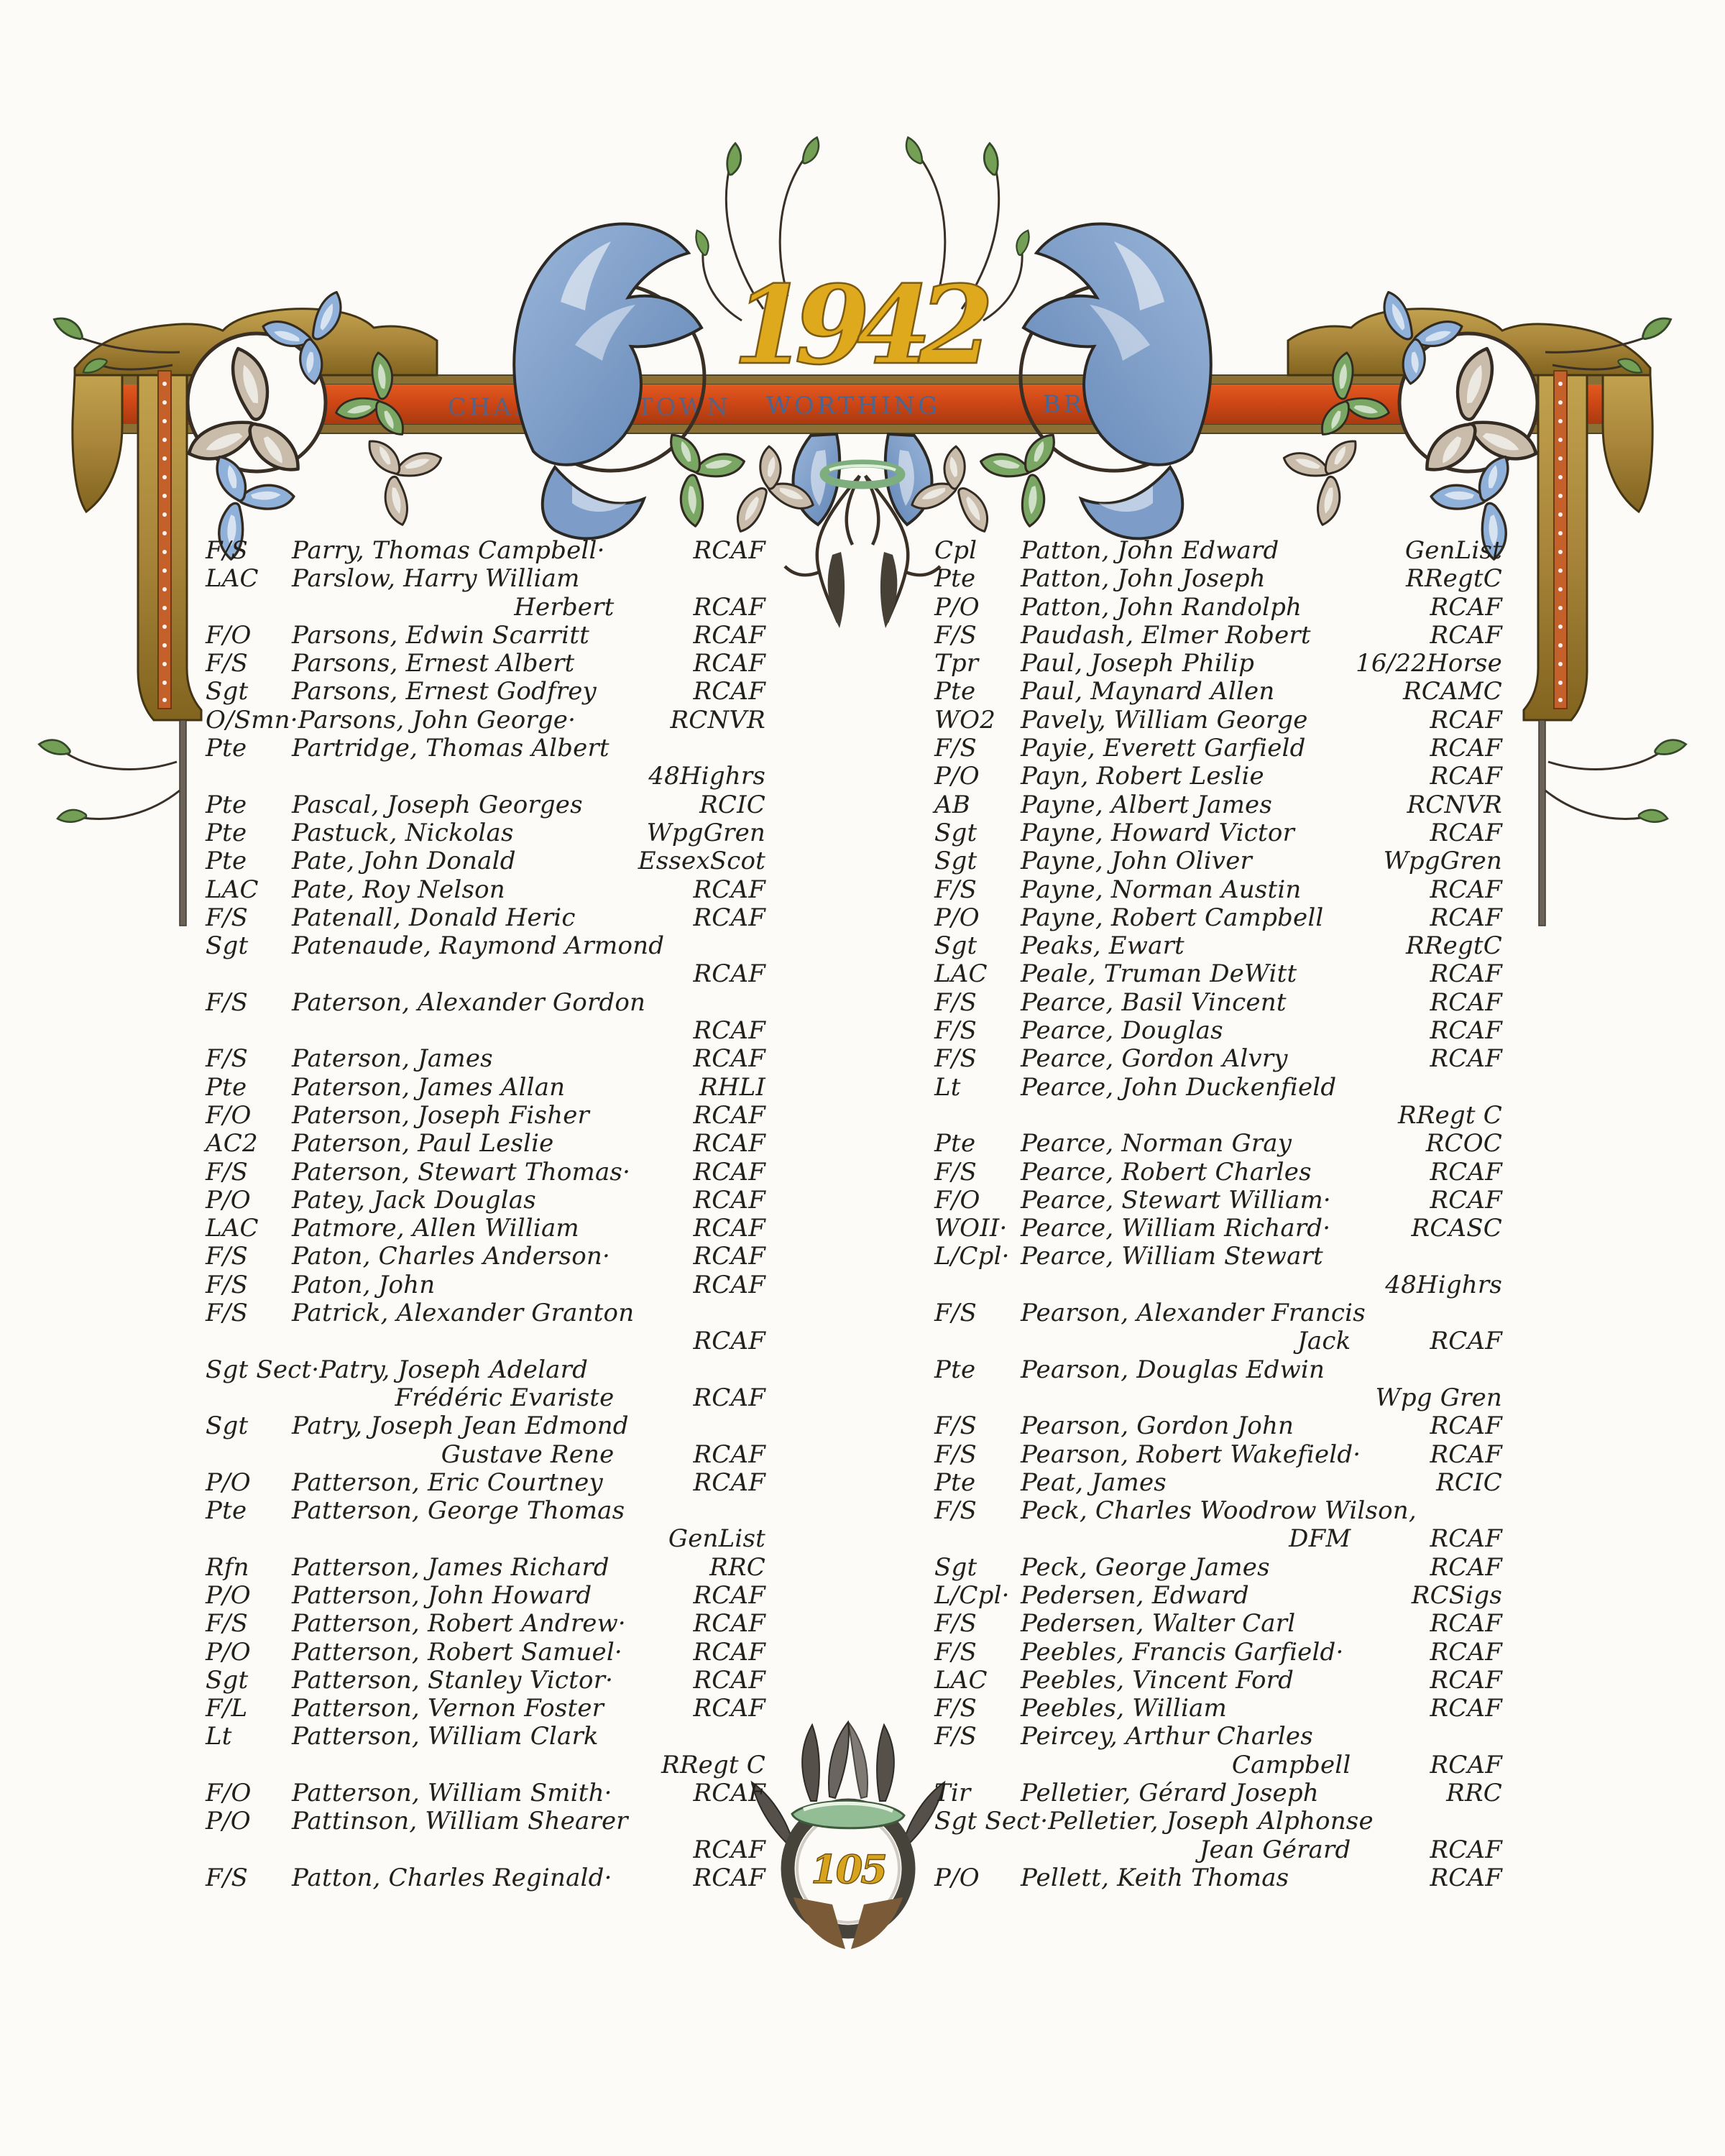  What do you see at coordinates (711, 477) in the screenshot?
I see `green-trefoil-icon` at bounding box center [711, 477].